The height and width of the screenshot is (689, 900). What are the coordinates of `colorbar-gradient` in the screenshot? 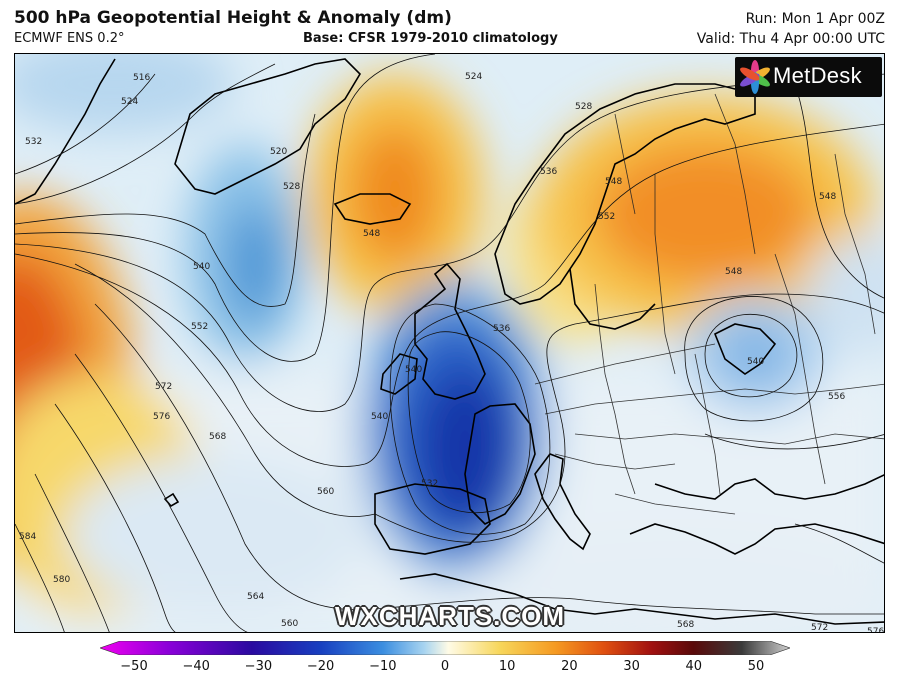 It's located at (445, 648).